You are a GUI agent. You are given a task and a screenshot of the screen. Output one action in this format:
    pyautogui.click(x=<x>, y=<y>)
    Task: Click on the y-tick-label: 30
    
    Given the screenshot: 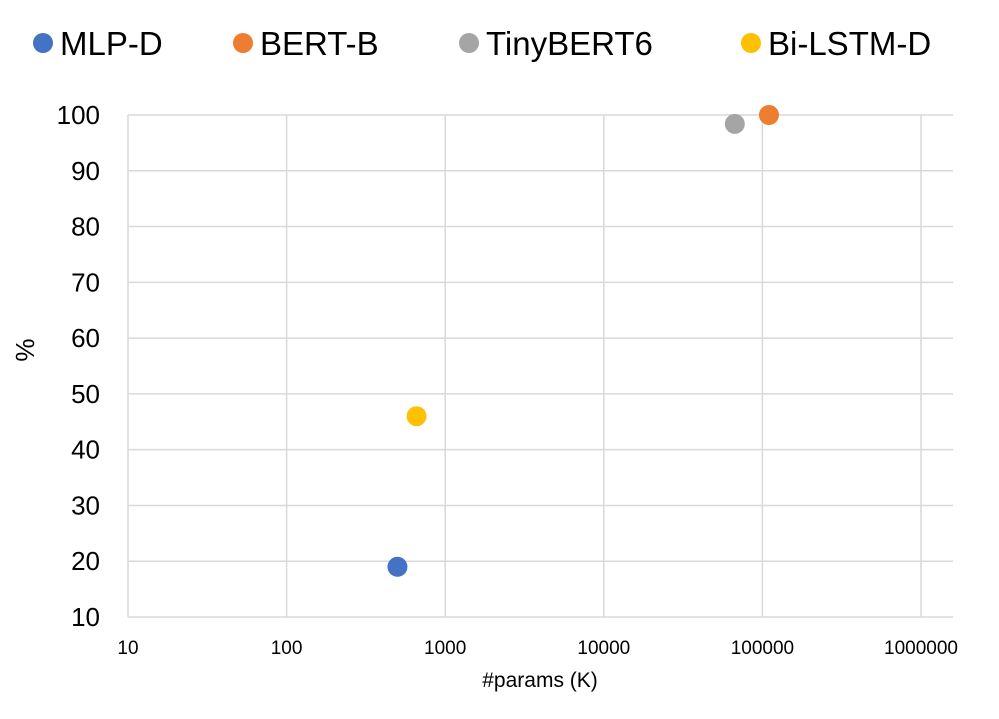 What is the action you would take?
    pyautogui.click(x=85, y=505)
    